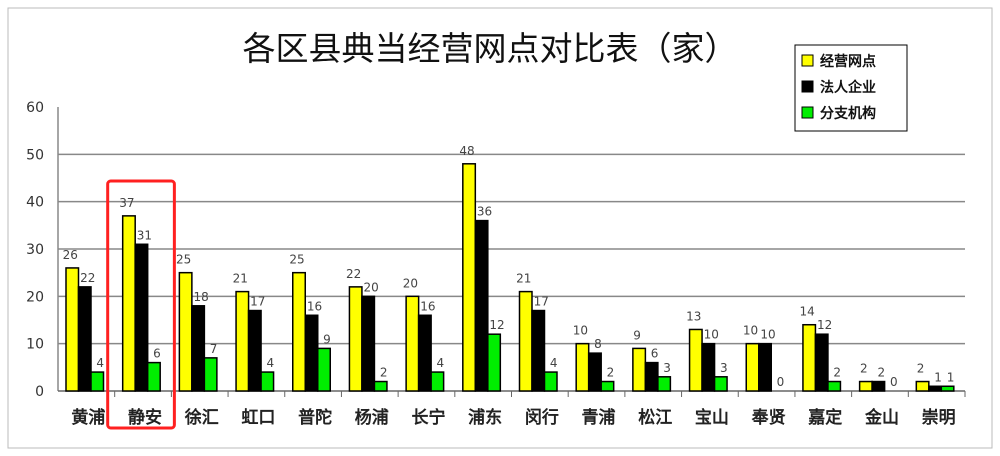 Image resolution: width=1000 pixels, height=456 pixels. Describe the element at coordinates (201, 417) in the screenshot. I see `x-tick-label: 徐汇` at that location.